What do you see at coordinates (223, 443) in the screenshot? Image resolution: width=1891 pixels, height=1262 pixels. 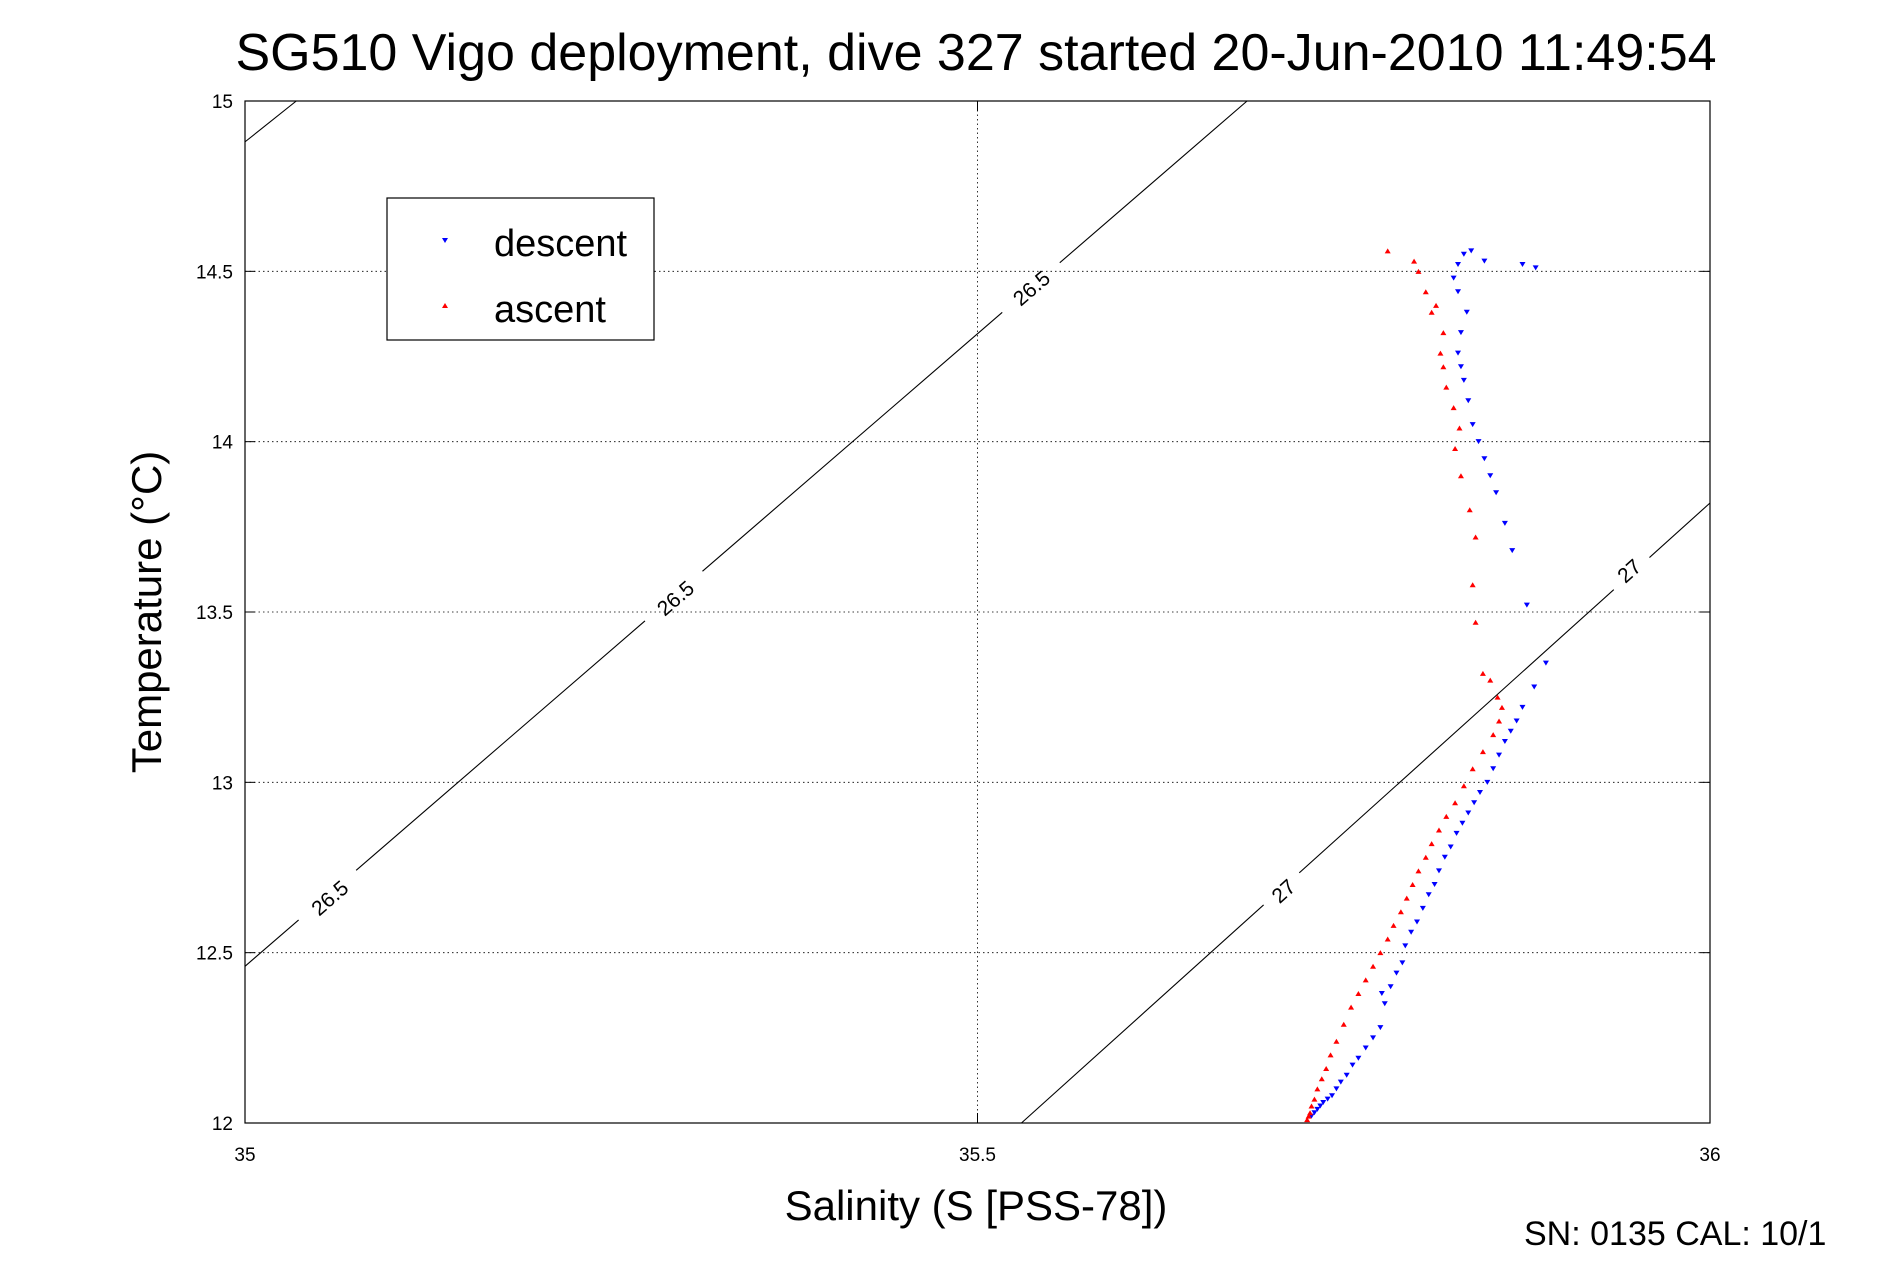 I see `y-tick-label: 14` at bounding box center [223, 443].